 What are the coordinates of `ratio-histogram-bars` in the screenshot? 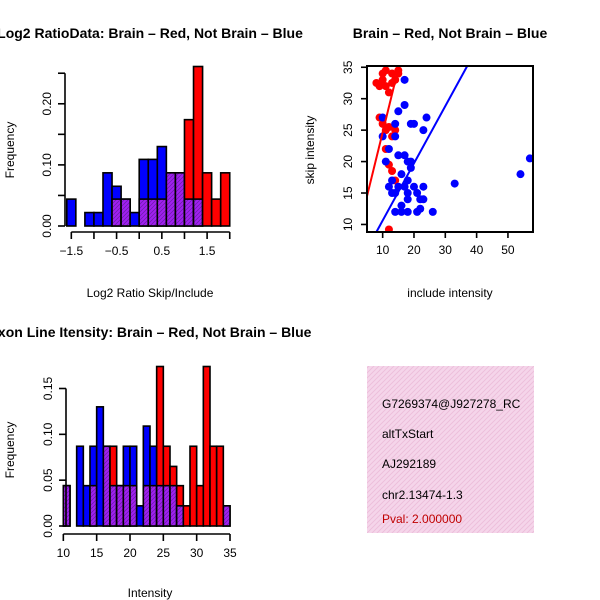 It's located at (148, 146).